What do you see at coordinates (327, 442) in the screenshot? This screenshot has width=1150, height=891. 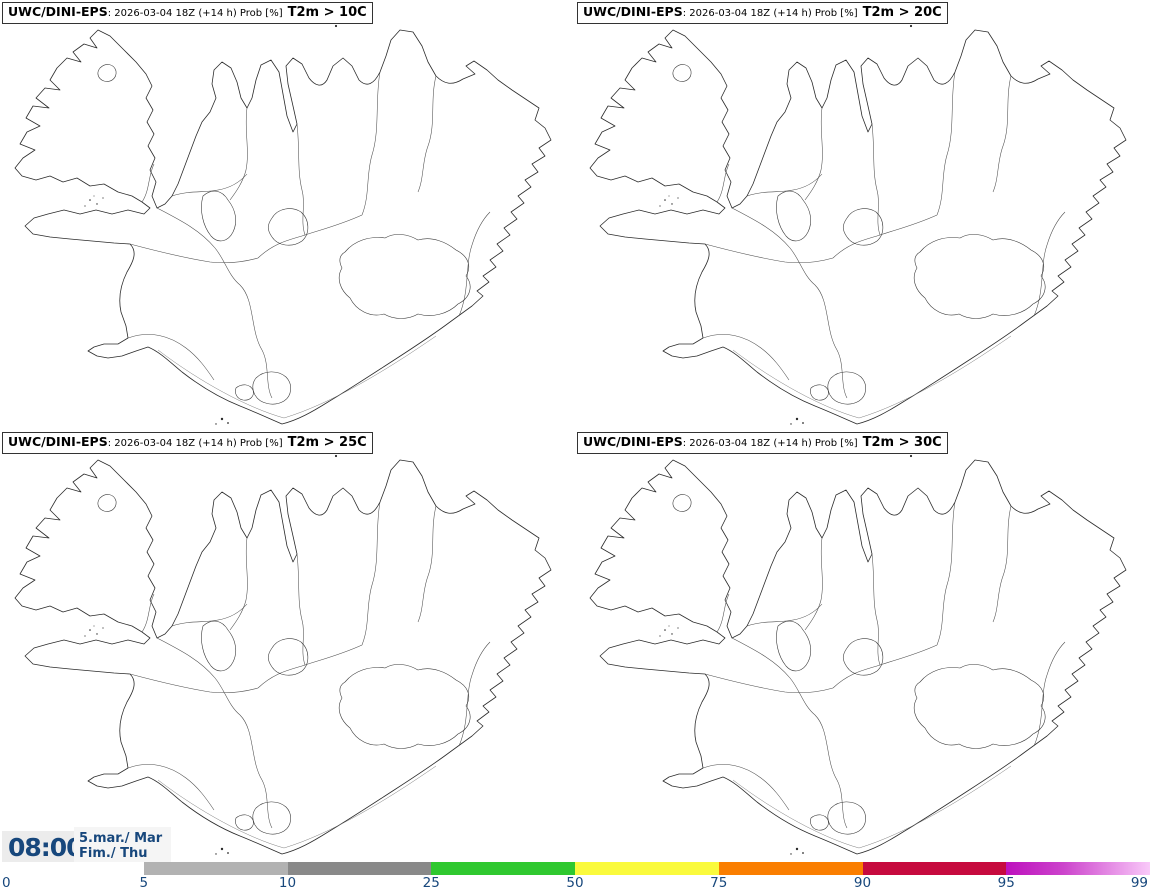 I see `threshold-label: T2m > 25C` at bounding box center [327, 442].